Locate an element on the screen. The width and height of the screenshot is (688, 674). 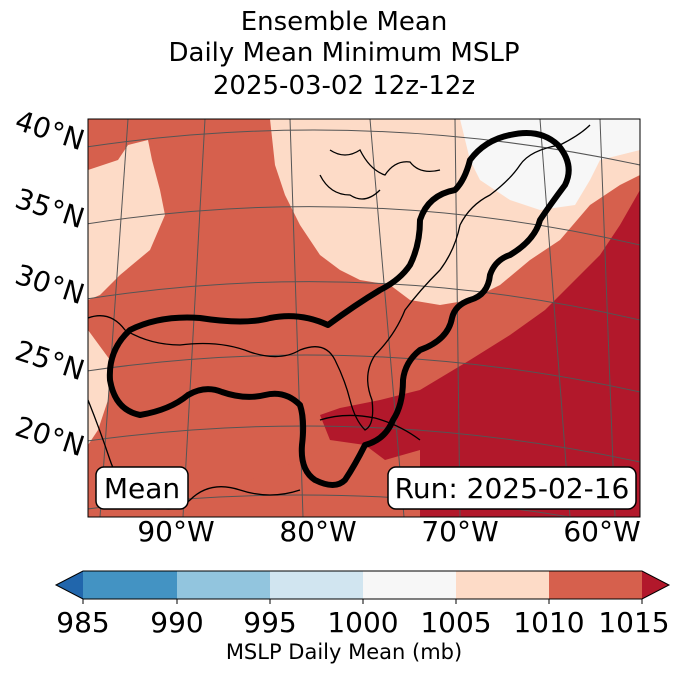
run-label: Run: 2025-02-16 is located at coordinates (512, 488).